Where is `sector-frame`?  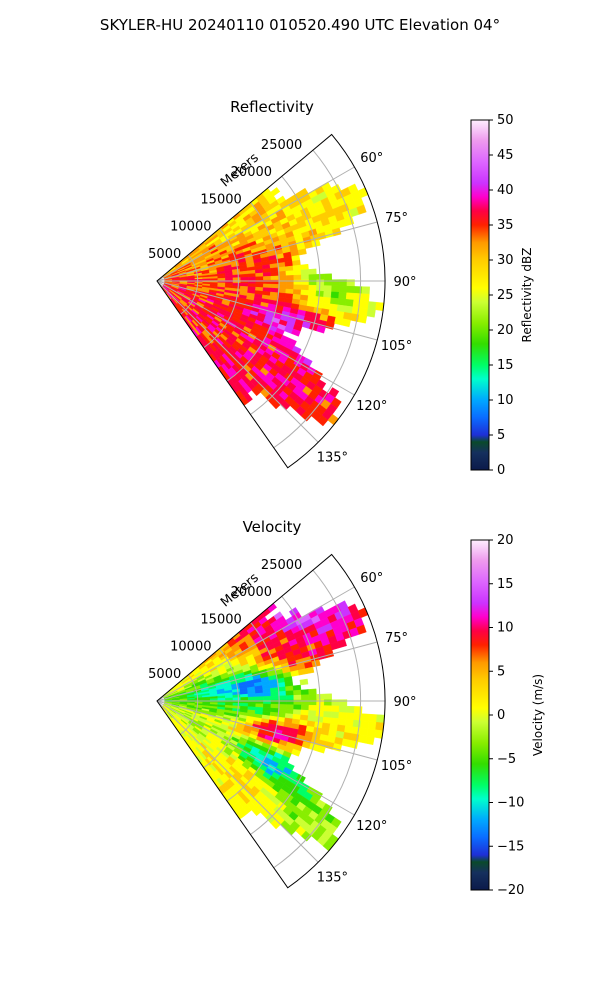 sector-frame is located at coordinates (271, 301).